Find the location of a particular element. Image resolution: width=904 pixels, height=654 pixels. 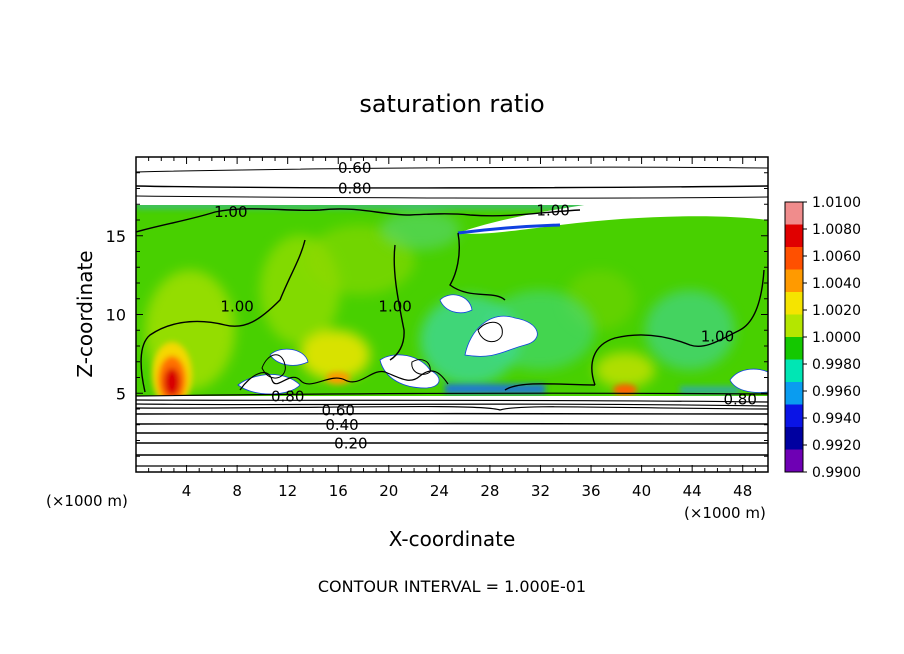

x-tick-label: 20 is located at coordinates (388, 491).